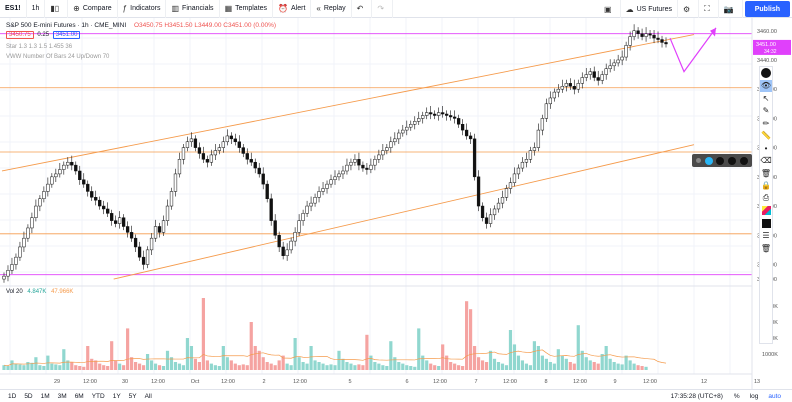 This screenshot has height=402, width=792. Describe the element at coordinates (736, 396) in the screenshot. I see `percent-toggle: %` at that location.